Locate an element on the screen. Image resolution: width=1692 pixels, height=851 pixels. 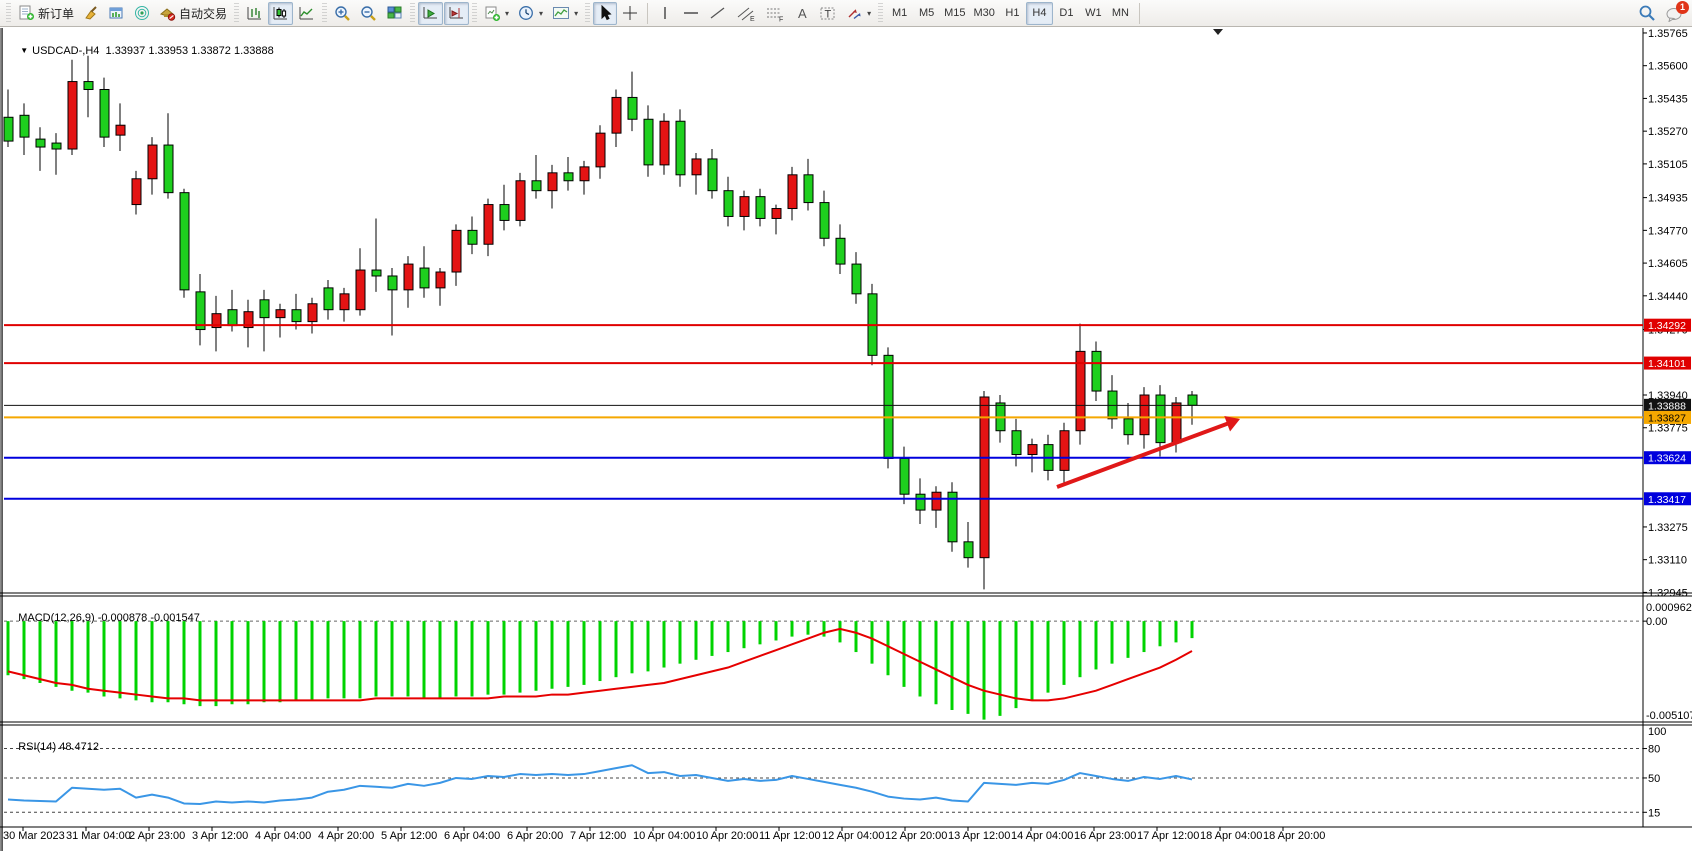
trendline-icon is located at coordinates (717, 13).